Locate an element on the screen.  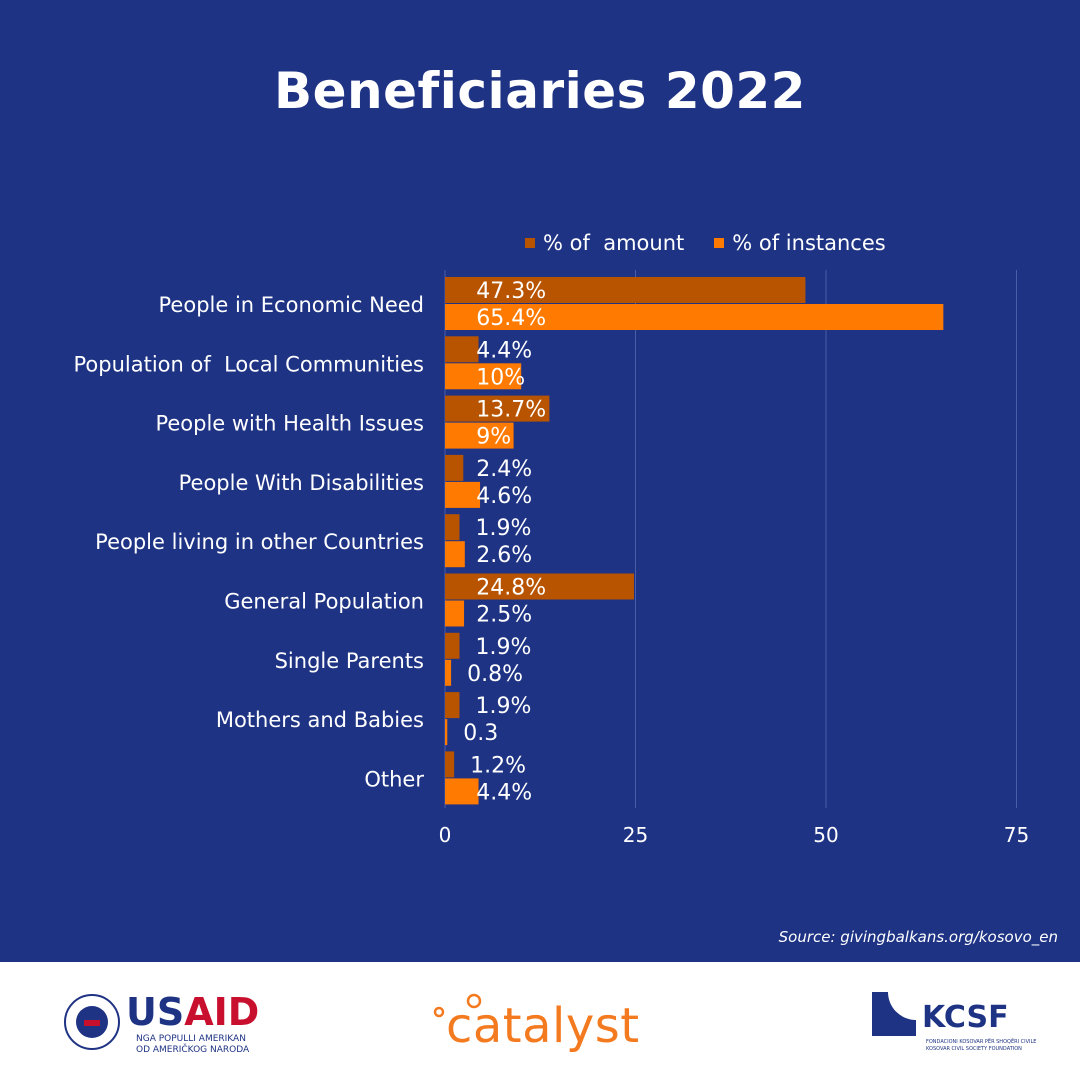
category-label-8: Other is located at coordinates (394, 779).